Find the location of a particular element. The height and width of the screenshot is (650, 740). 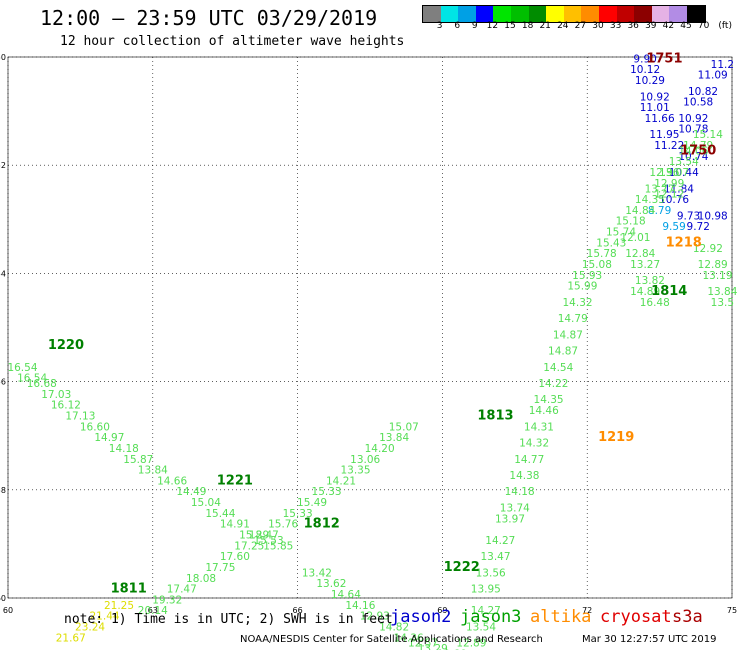

wave-height-value: 15.49 is located at coordinates (312, 503).